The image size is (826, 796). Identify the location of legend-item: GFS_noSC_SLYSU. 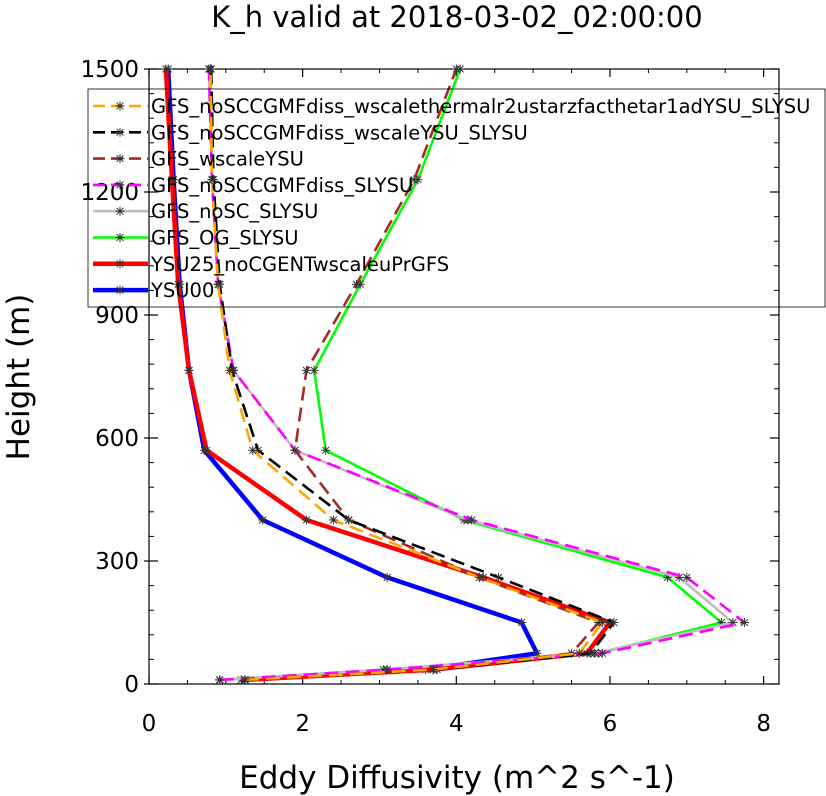
(205, 211).